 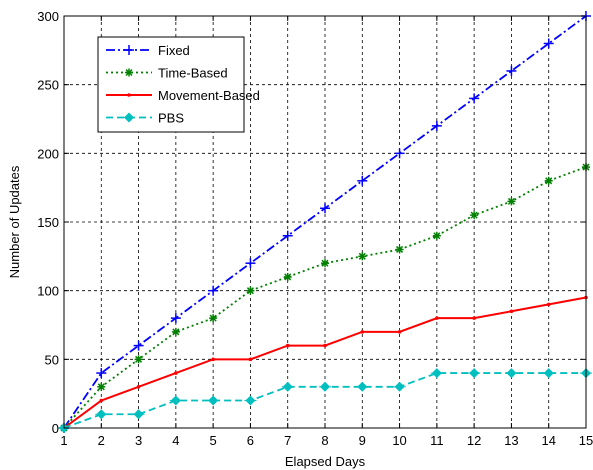 What do you see at coordinates (171, 84) in the screenshot?
I see `legend-box` at bounding box center [171, 84].